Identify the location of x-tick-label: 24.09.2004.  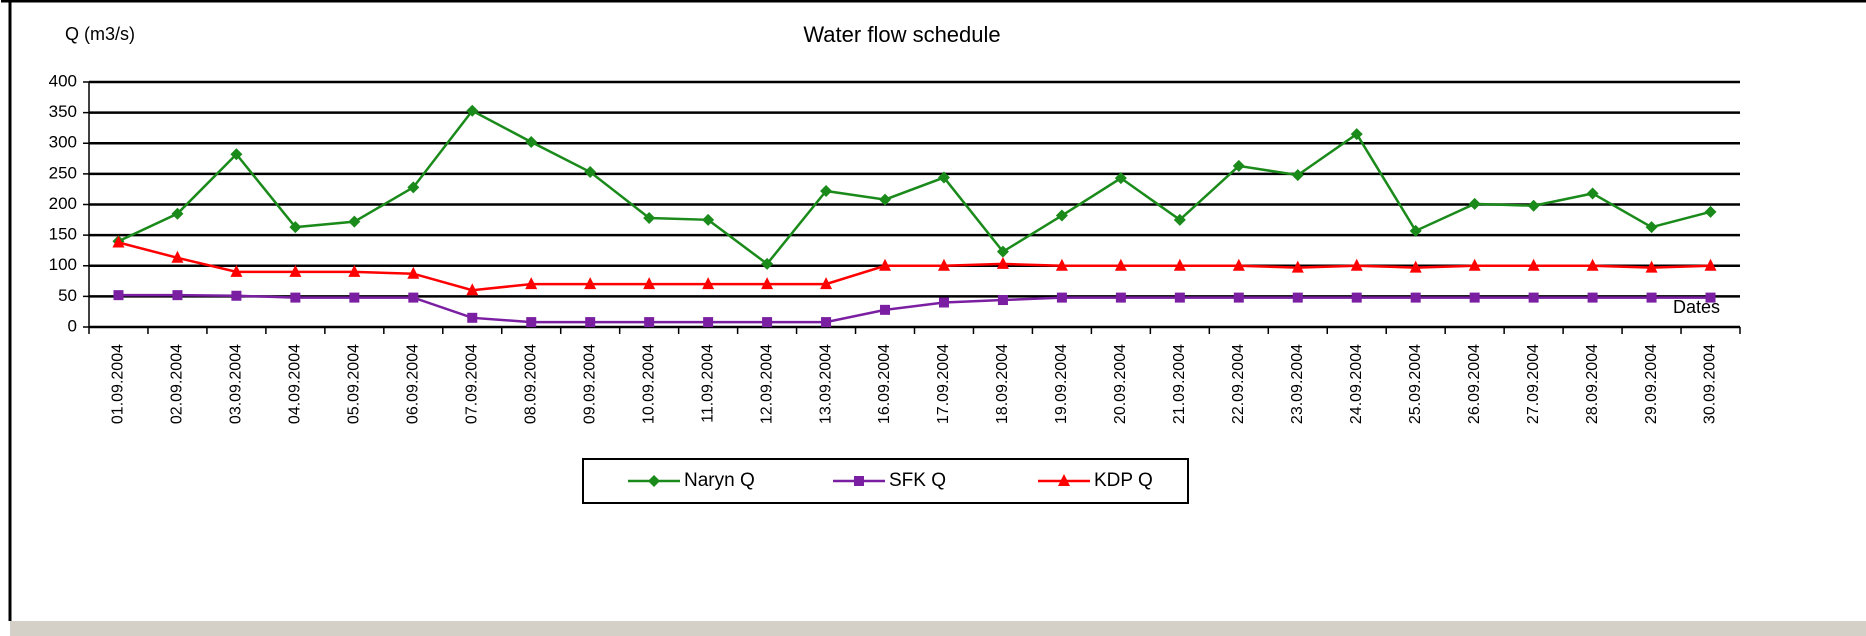
(1356, 384).